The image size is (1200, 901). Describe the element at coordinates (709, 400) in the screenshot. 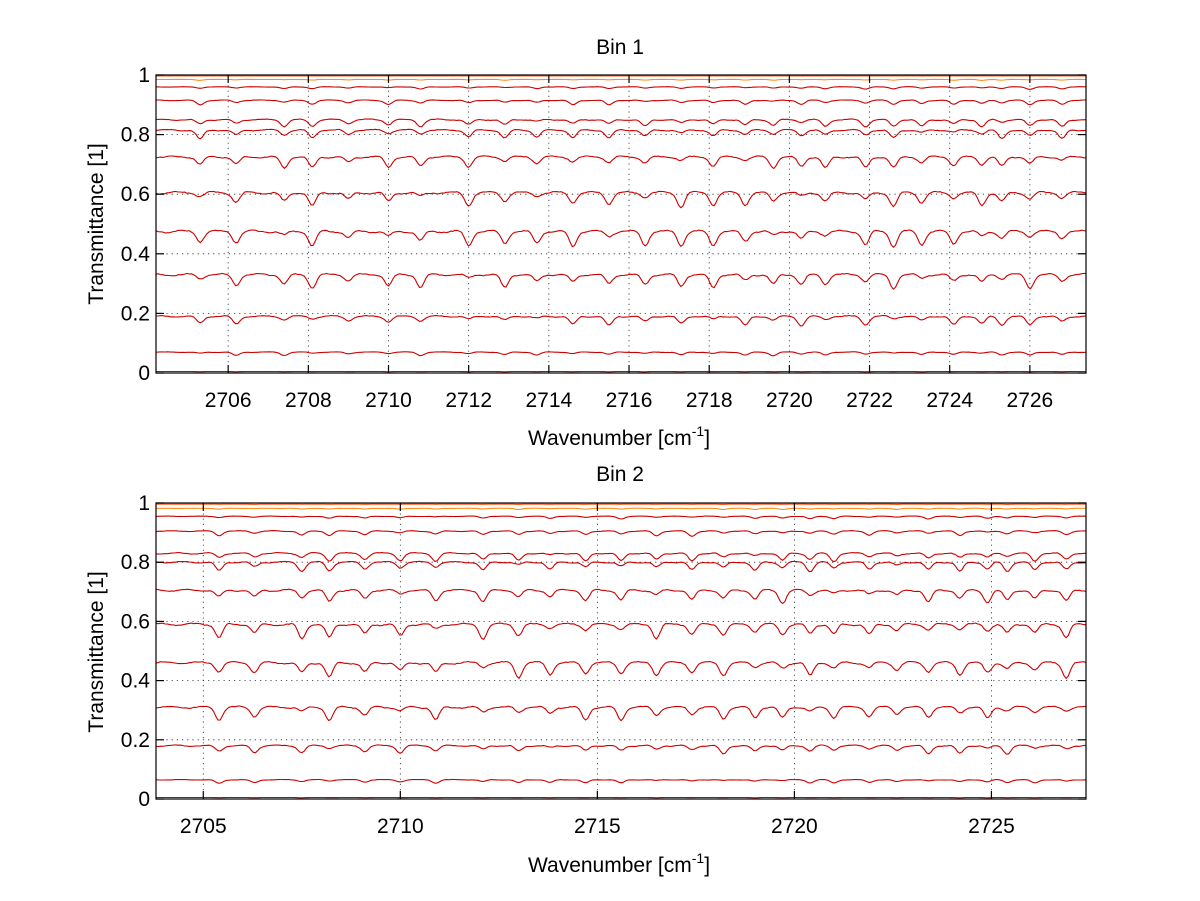

I see `x-tick-label: 2718` at that location.